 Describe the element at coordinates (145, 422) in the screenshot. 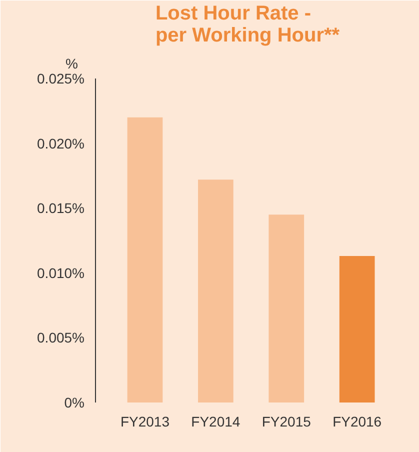

I see `x-tick-label: FY2013` at that location.